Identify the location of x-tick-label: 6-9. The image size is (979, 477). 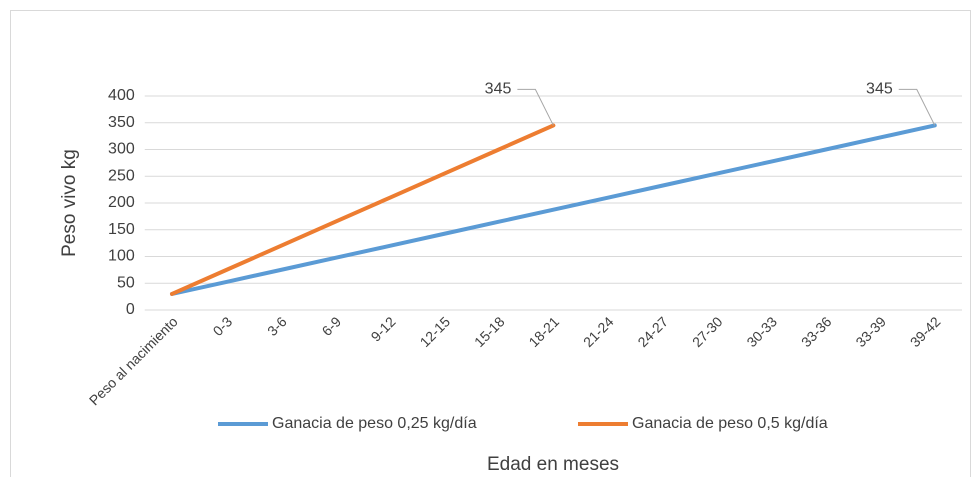
(332, 326).